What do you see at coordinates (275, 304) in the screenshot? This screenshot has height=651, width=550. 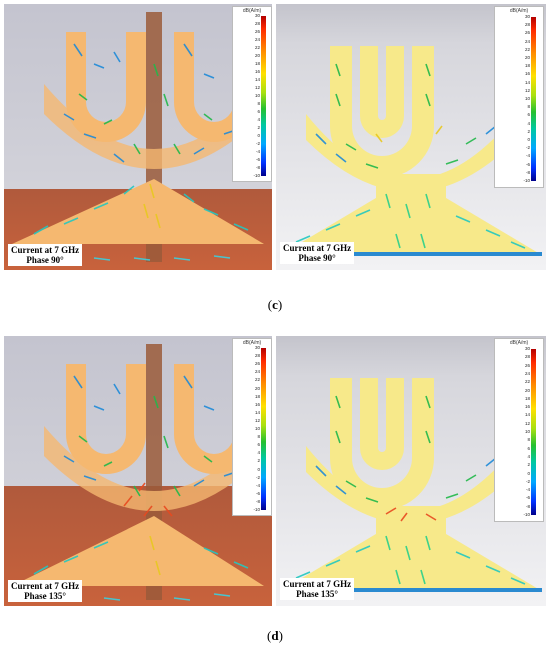 I see `figure-label-c: (c)` at bounding box center [275, 304].